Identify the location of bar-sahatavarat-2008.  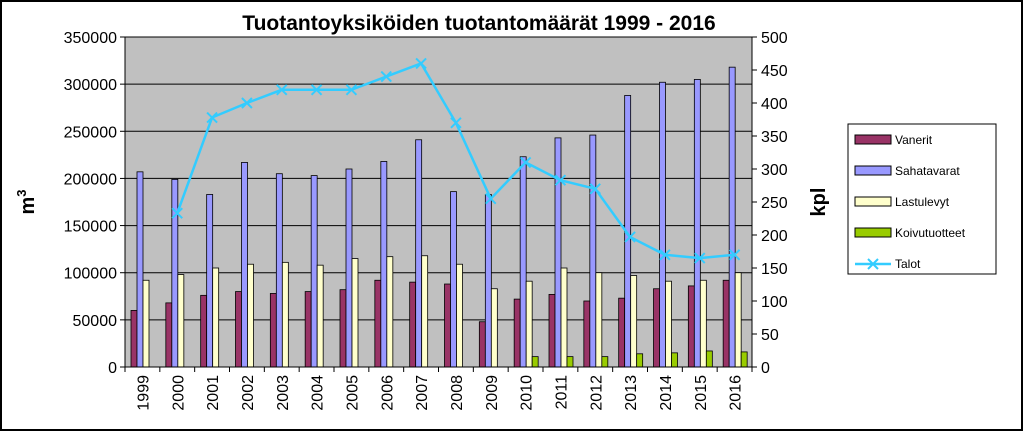
(453, 279).